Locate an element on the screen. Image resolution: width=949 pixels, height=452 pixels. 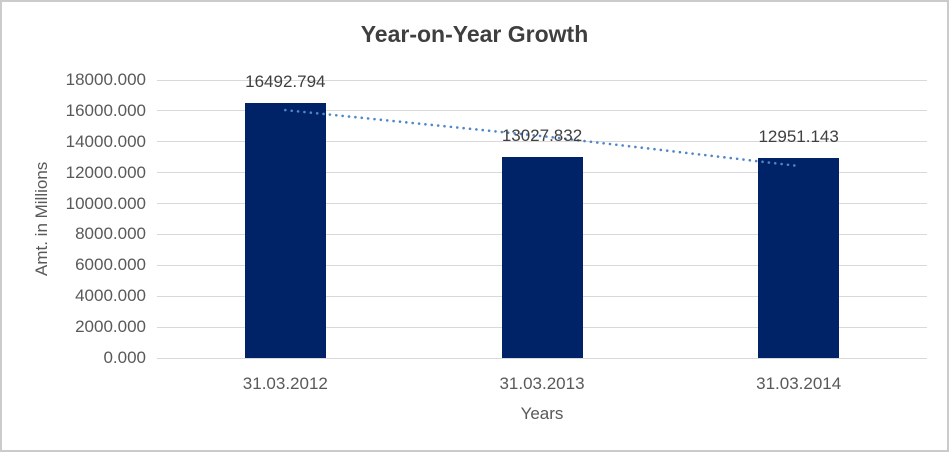
y-tick-label: 0.000 is located at coordinates (124, 357).